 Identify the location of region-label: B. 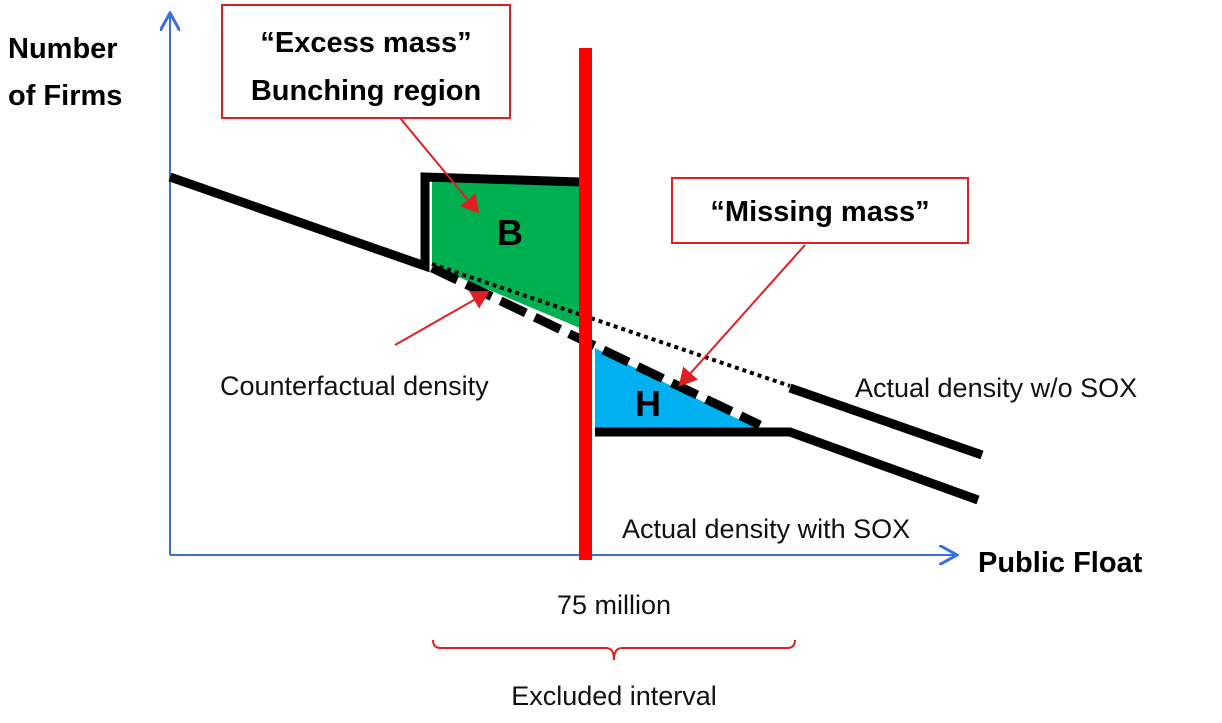
(510, 232).